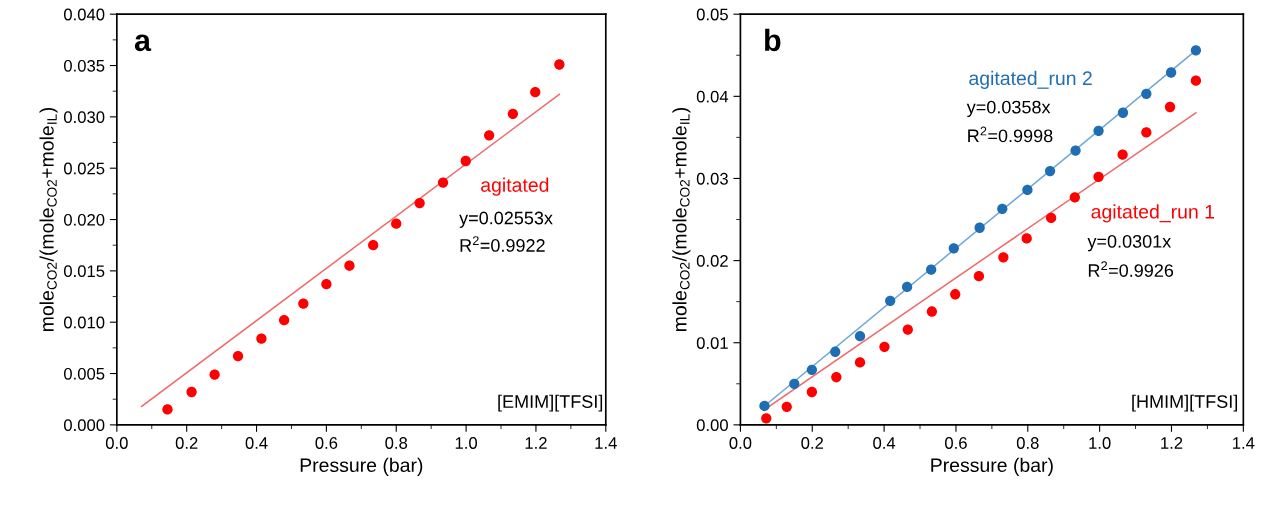 The width and height of the screenshot is (1270, 507). Describe the element at coordinates (1131, 269) in the screenshot. I see `annotation: R$^{2}$=0.9926` at that location.